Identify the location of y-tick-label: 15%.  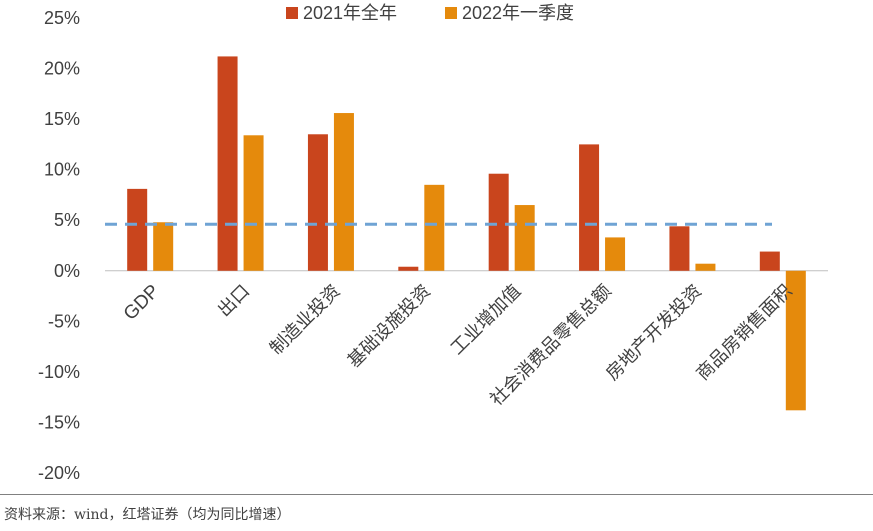
(62, 119).